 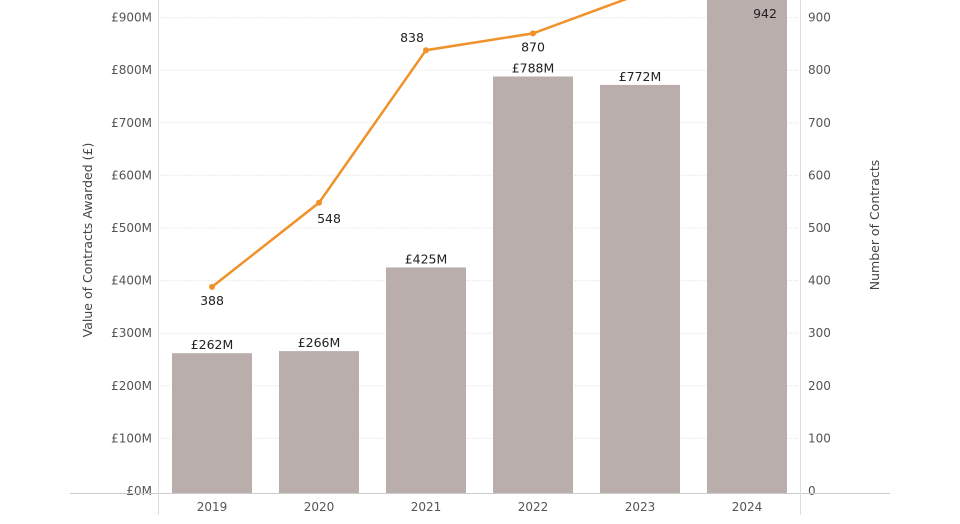 I want to click on right-tick-label: 700, so click(x=819, y=123).